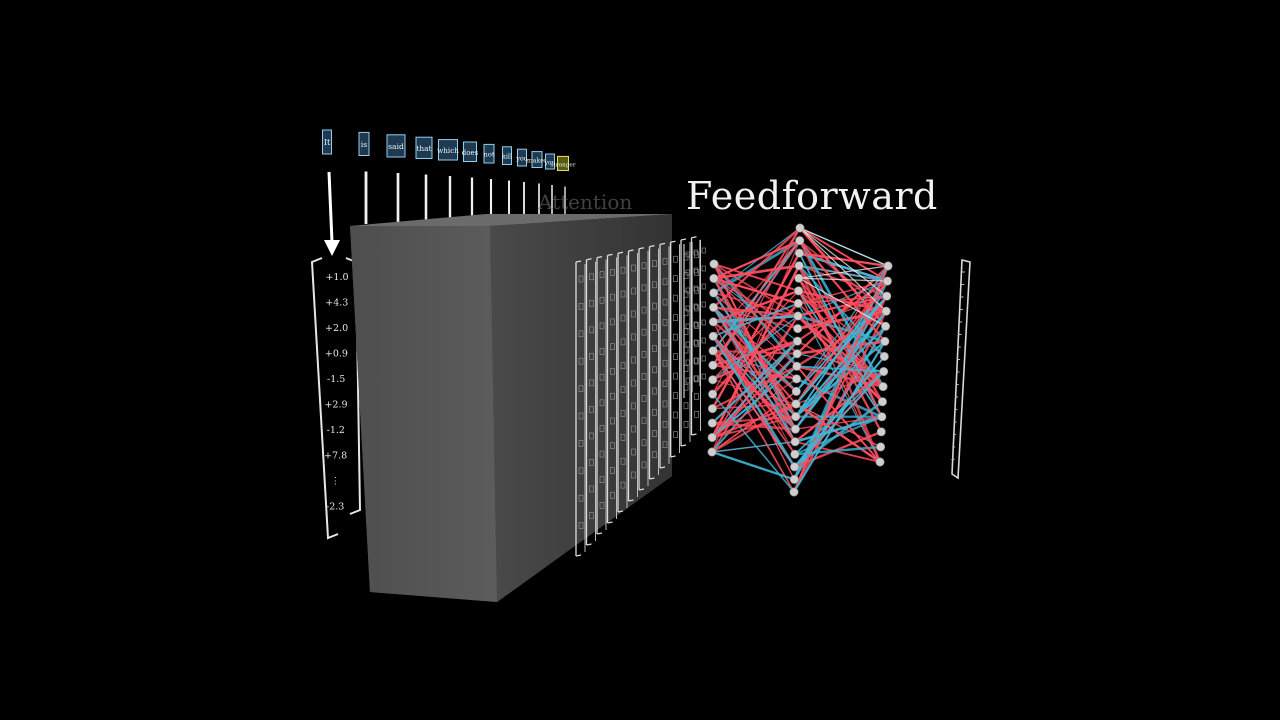 Image resolution: width=1280 pixels, height=720 pixels. I want to click on input-vector-value: +2.9, so click(335, 405).